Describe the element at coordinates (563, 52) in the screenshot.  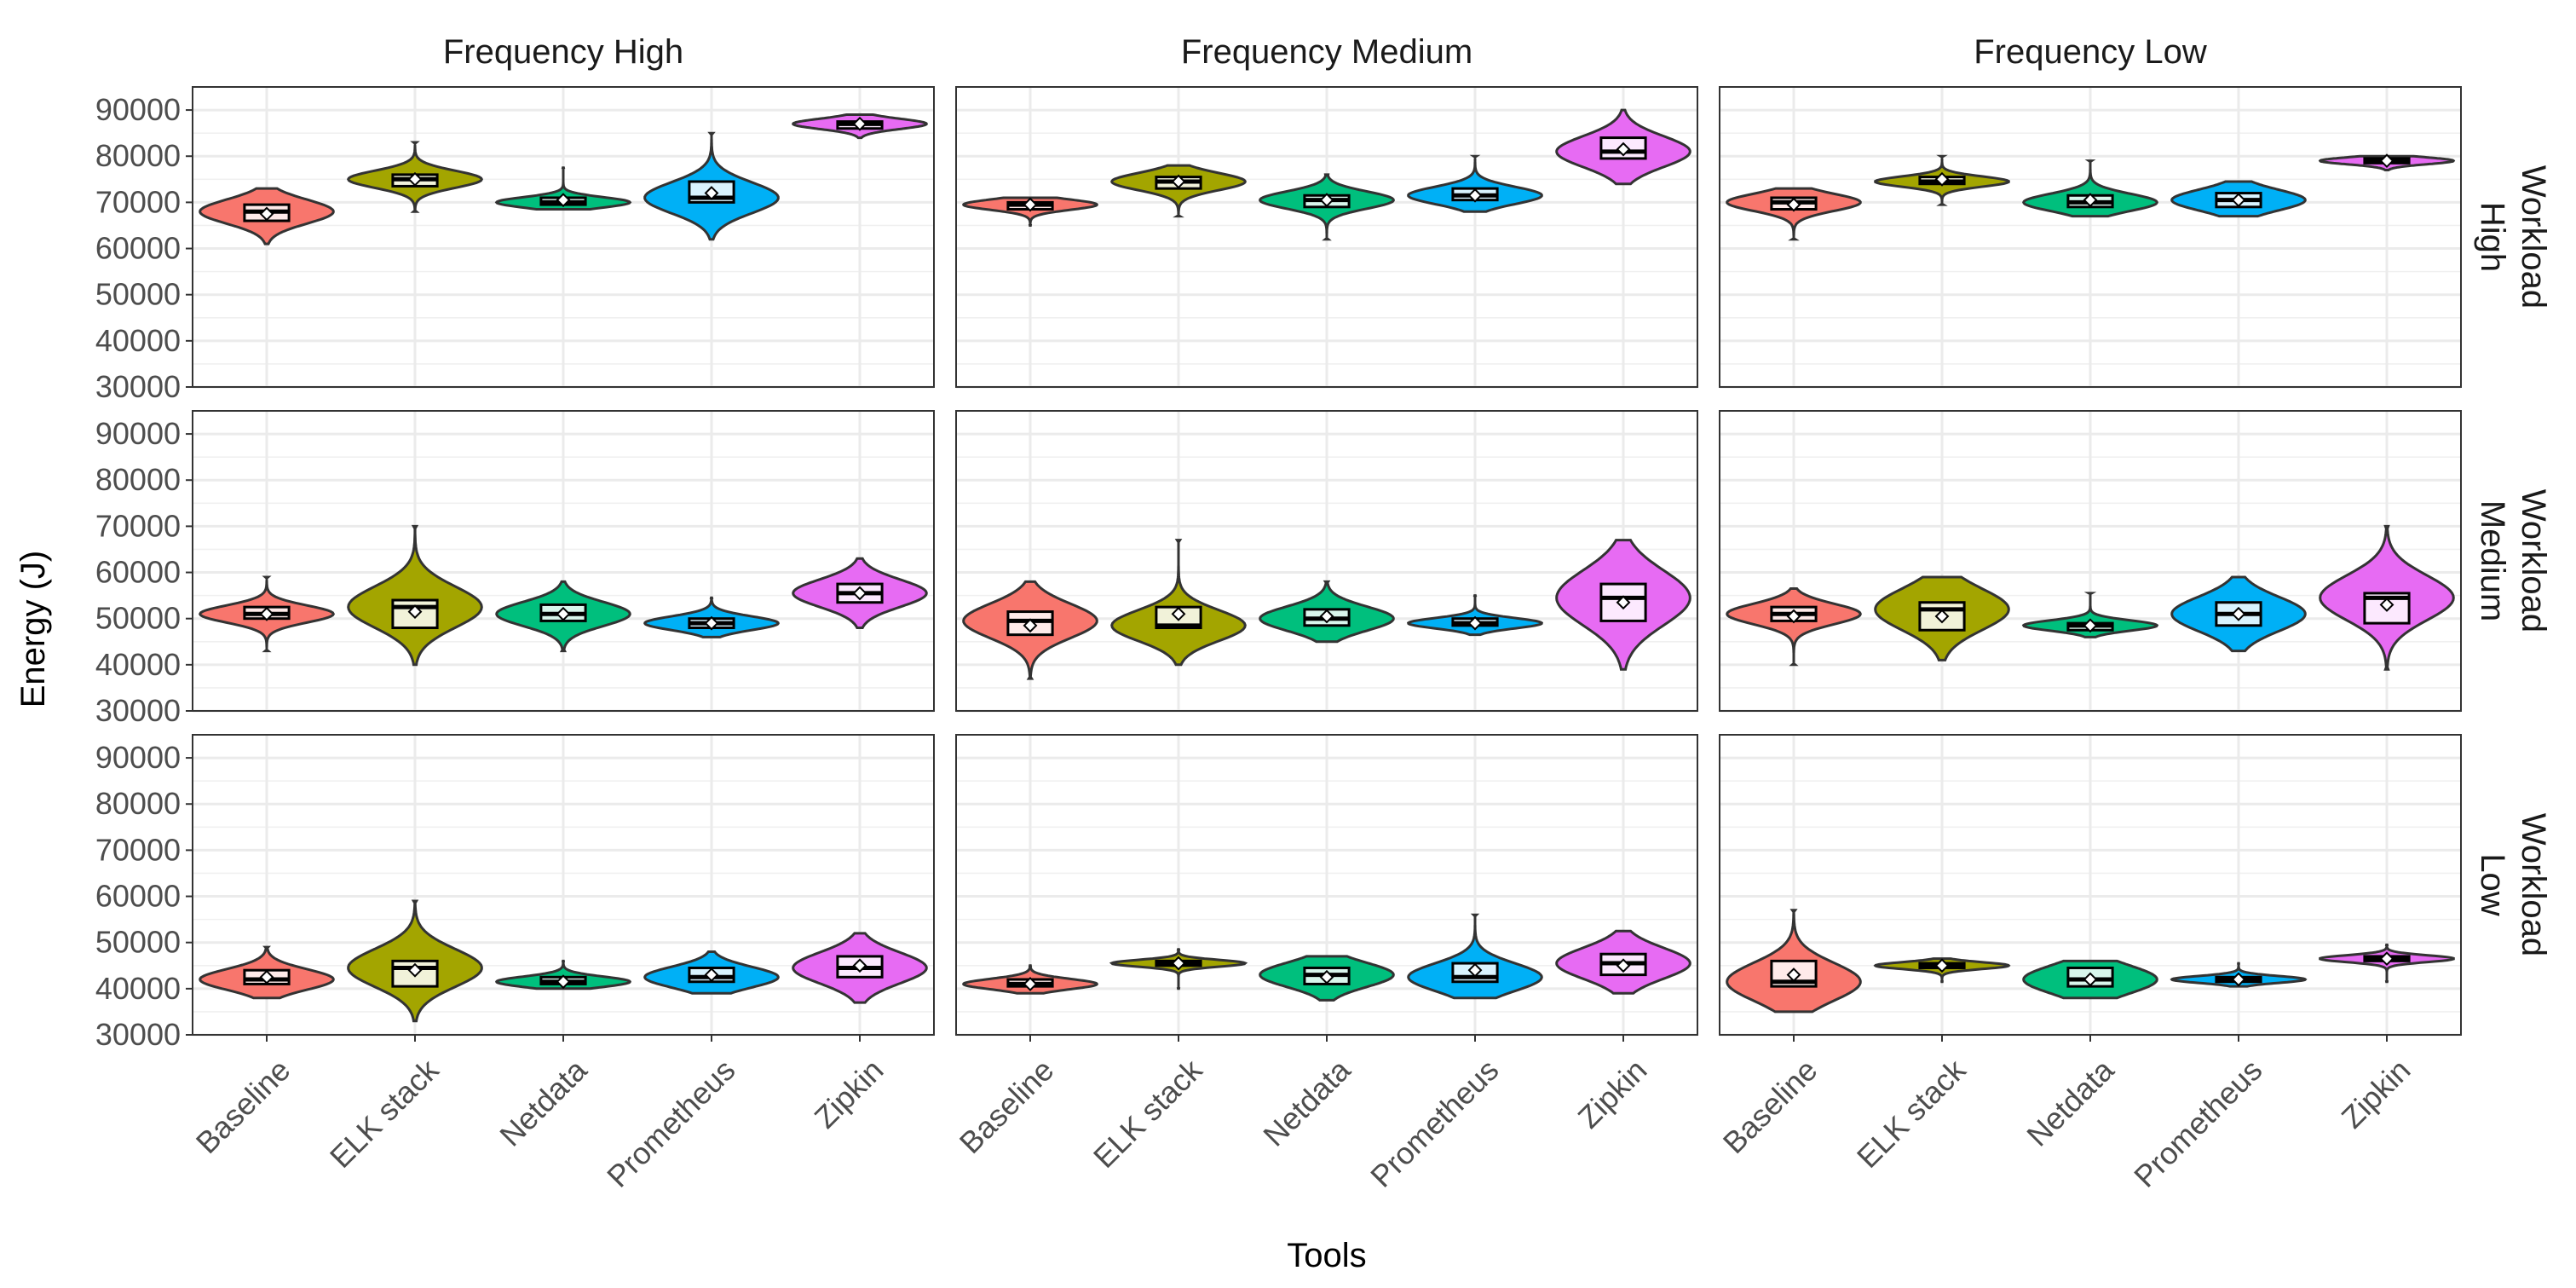
I see `column-strip-label: Frequency High` at that location.